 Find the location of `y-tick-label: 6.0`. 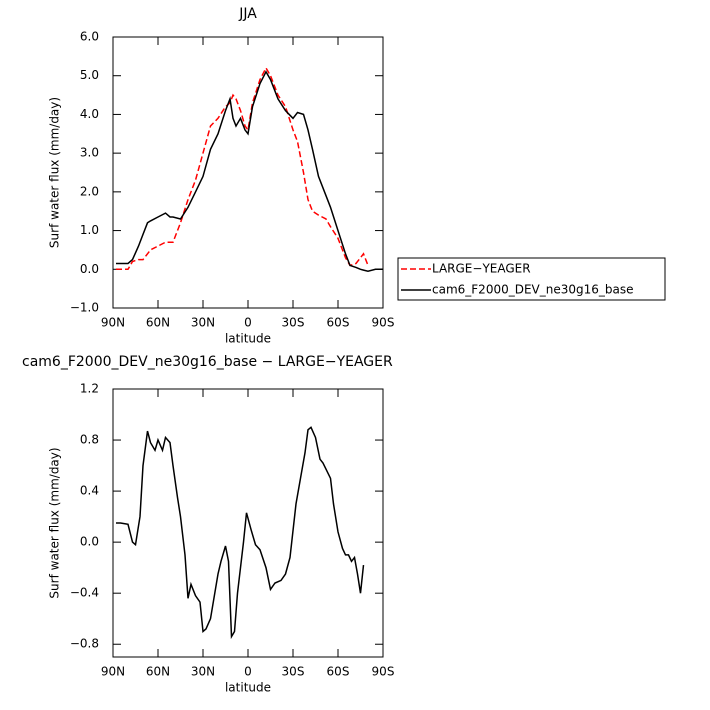

y-tick-label: 6.0 is located at coordinates (89, 37).